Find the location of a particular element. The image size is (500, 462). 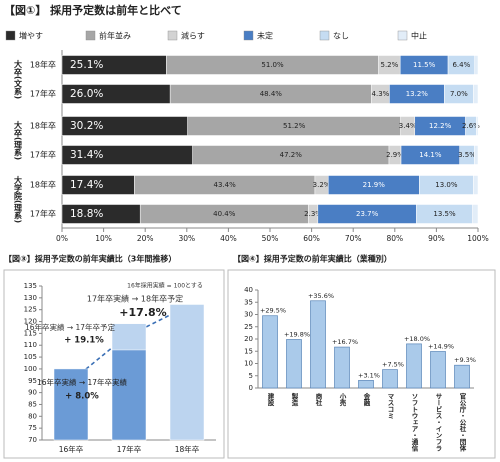

group-label: 大学院(理系) is located at coordinates (18, 199).